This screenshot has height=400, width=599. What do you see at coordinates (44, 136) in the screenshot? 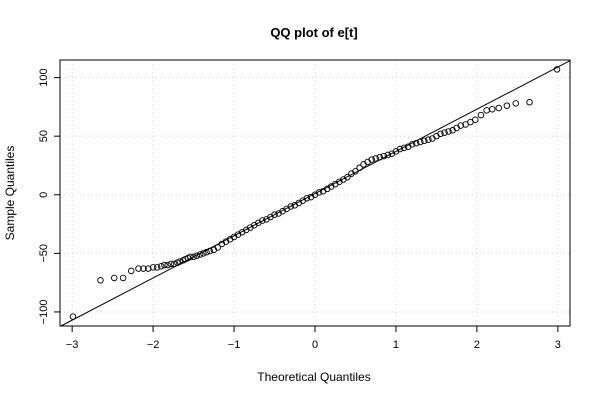
I see `y-tick-label: 50` at bounding box center [44, 136].